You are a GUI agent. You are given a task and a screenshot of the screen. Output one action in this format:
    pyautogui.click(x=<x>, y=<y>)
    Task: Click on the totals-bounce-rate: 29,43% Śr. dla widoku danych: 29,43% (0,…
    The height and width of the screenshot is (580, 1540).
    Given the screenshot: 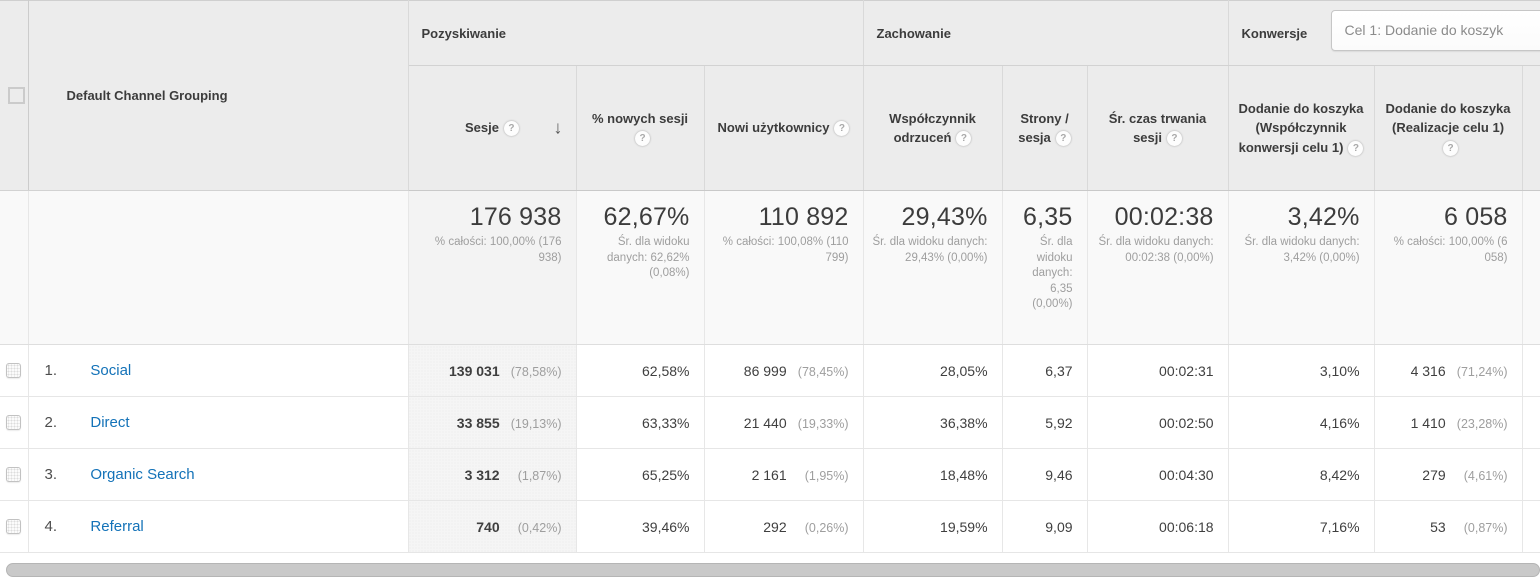 What is the action you would take?
    pyautogui.click(x=933, y=267)
    